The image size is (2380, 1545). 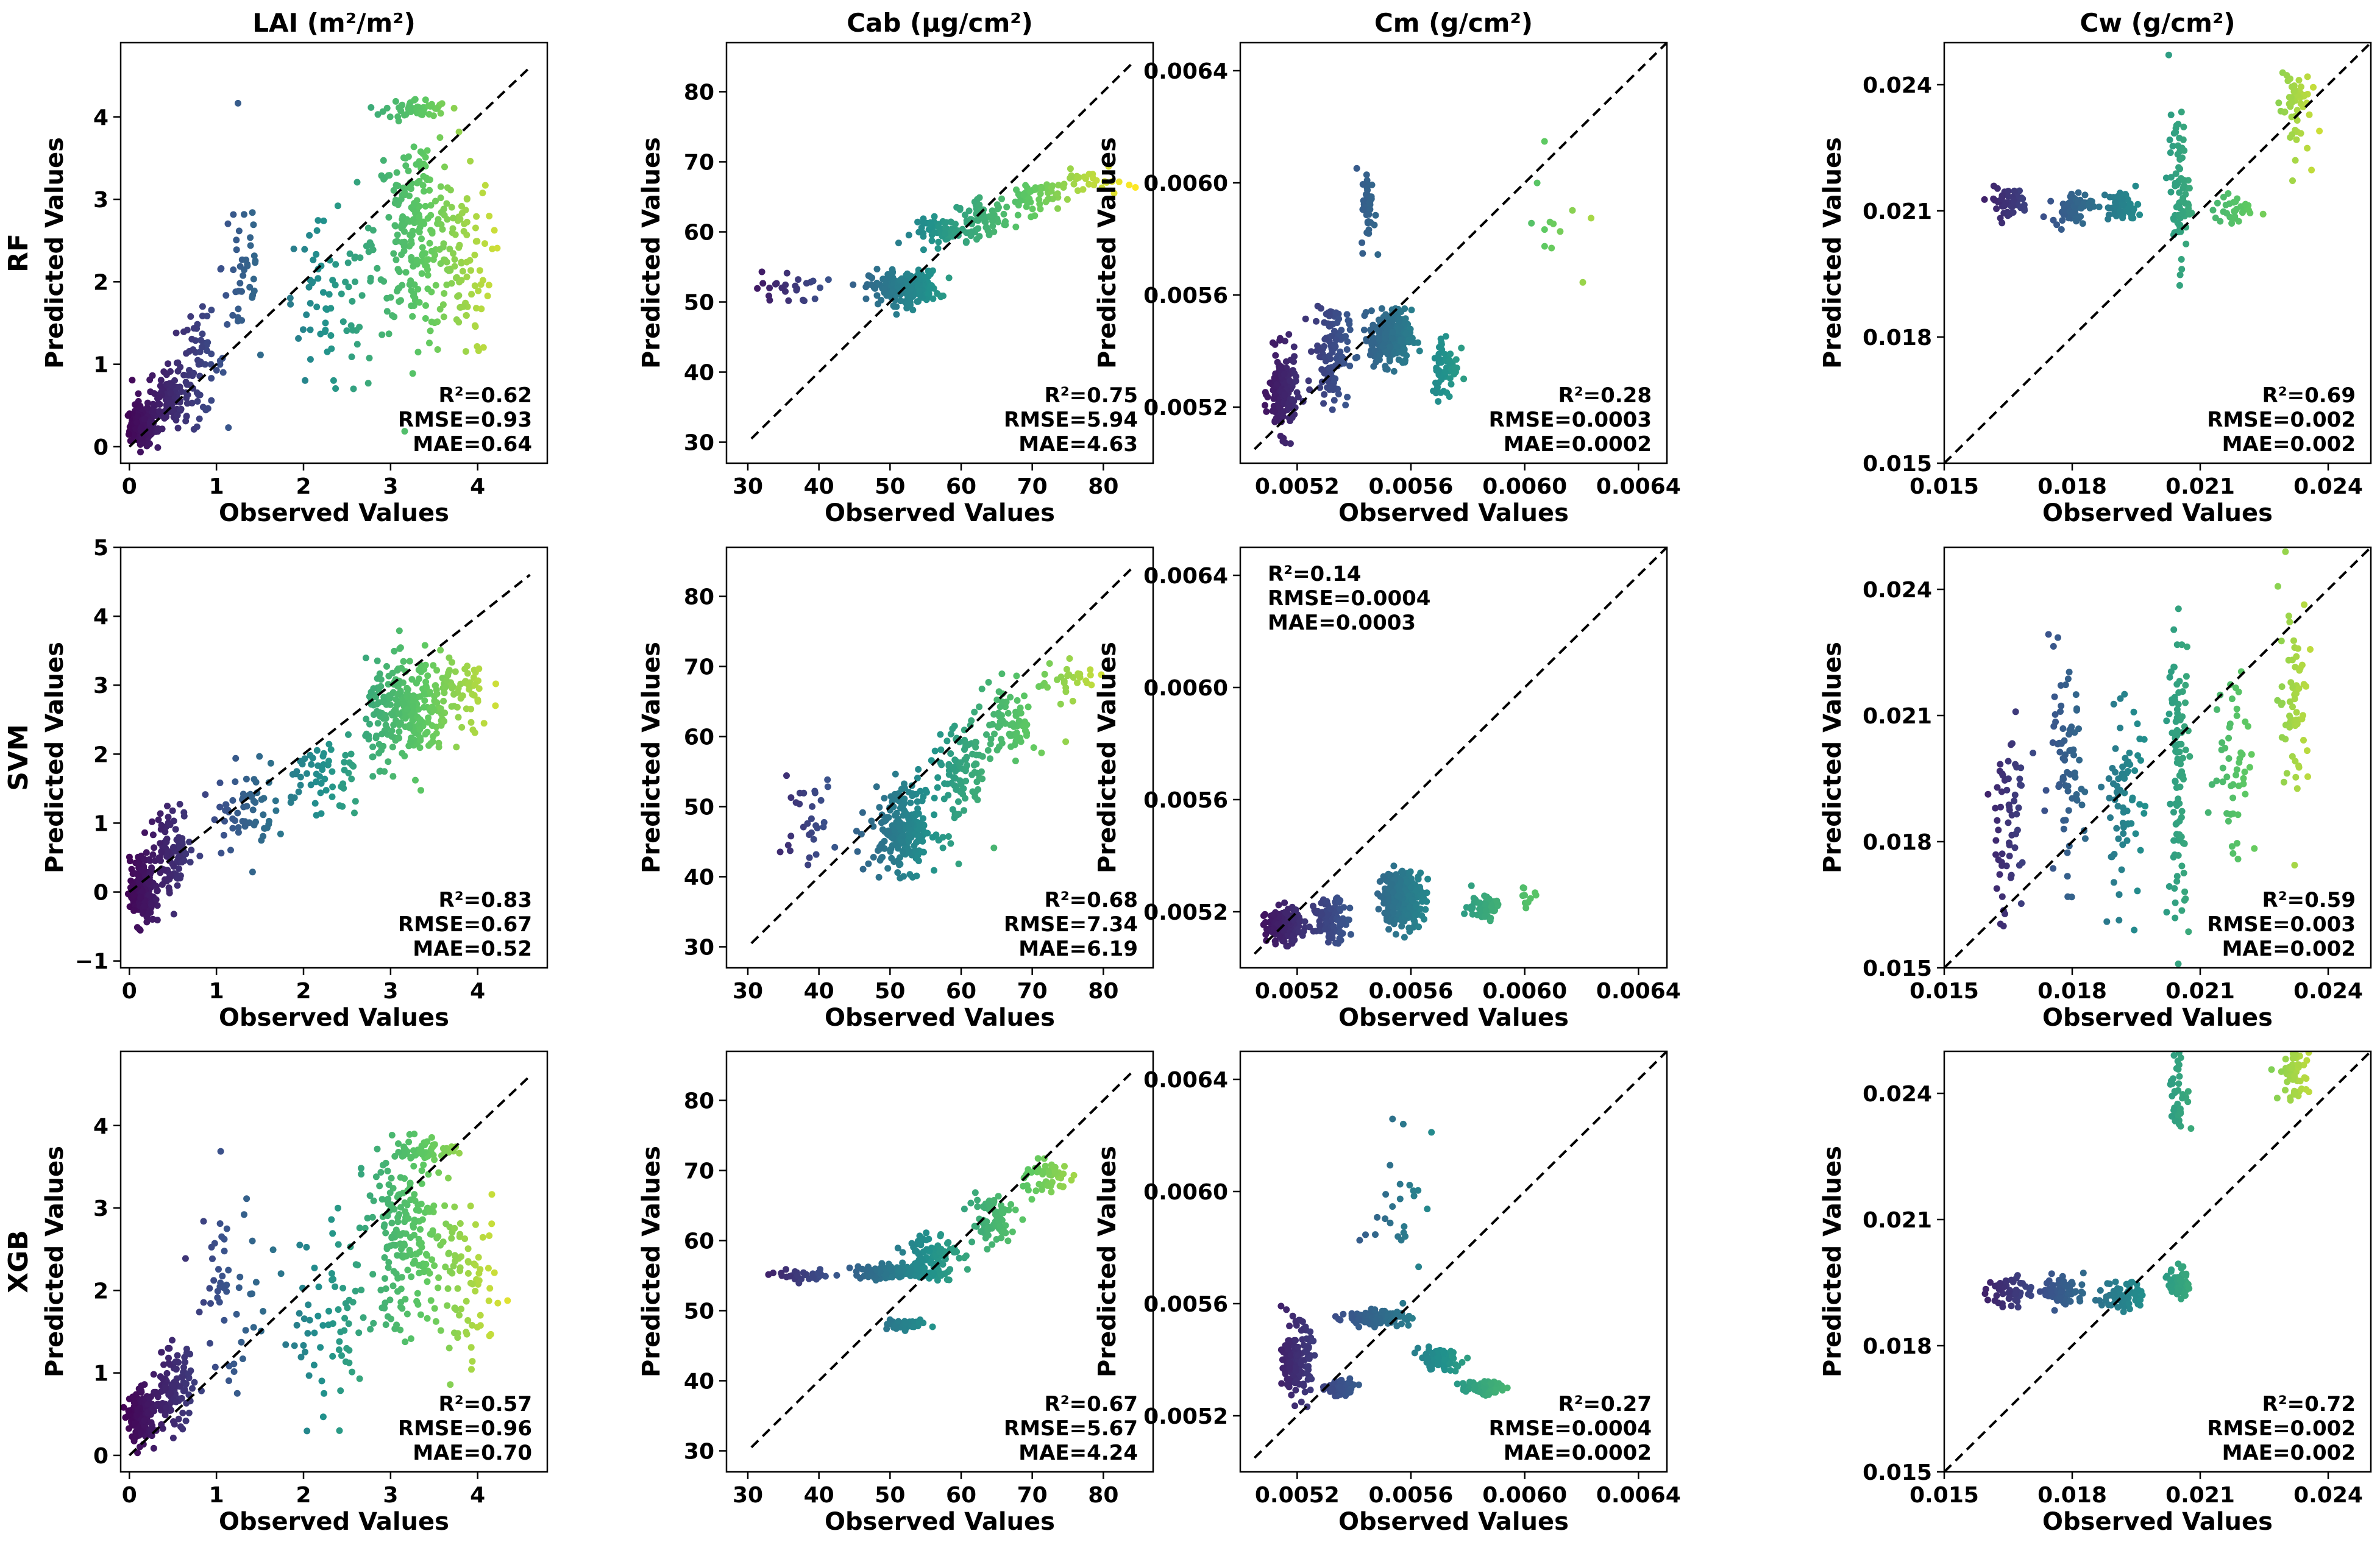 What do you see at coordinates (819, 486) in the screenshot?
I see `x-tick-label: 40` at bounding box center [819, 486].